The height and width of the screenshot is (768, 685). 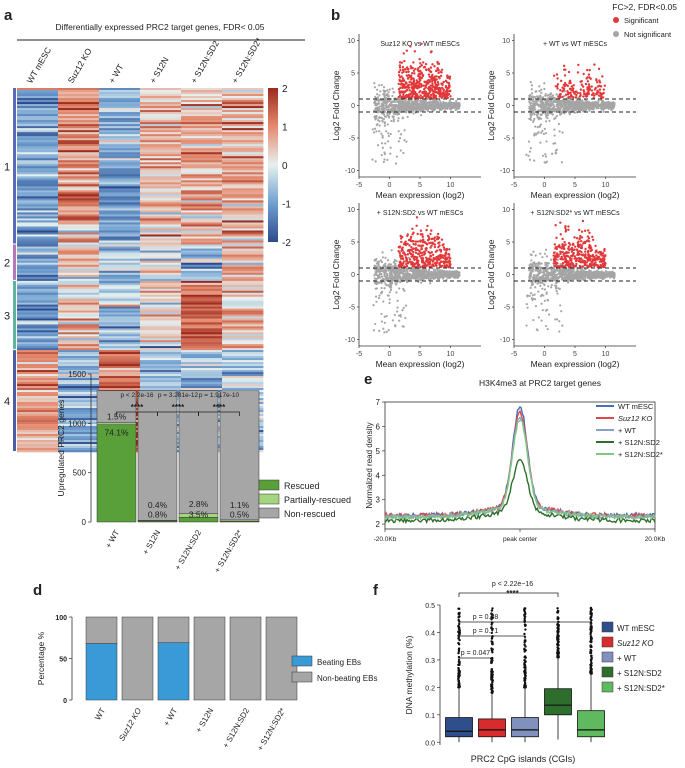 What do you see at coordinates (336, 105) in the screenshot?
I see `ma-y-axis-label: Log2 Fold Change` at bounding box center [336, 105].